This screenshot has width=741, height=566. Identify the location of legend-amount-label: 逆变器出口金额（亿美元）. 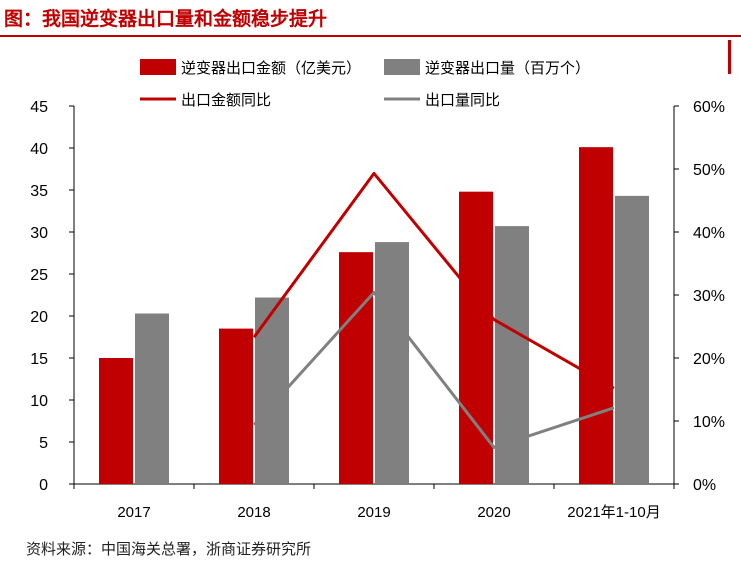
(271, 68).